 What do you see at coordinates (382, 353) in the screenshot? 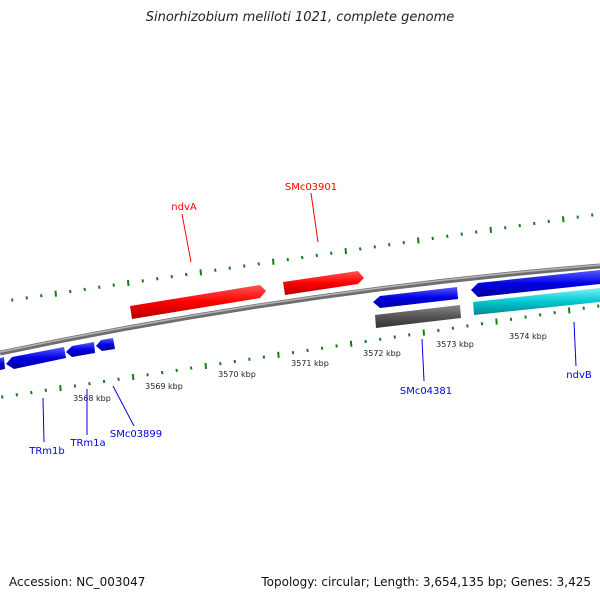
I see `ruler-label: 3572 kbp` at bounding box center [382, 353].